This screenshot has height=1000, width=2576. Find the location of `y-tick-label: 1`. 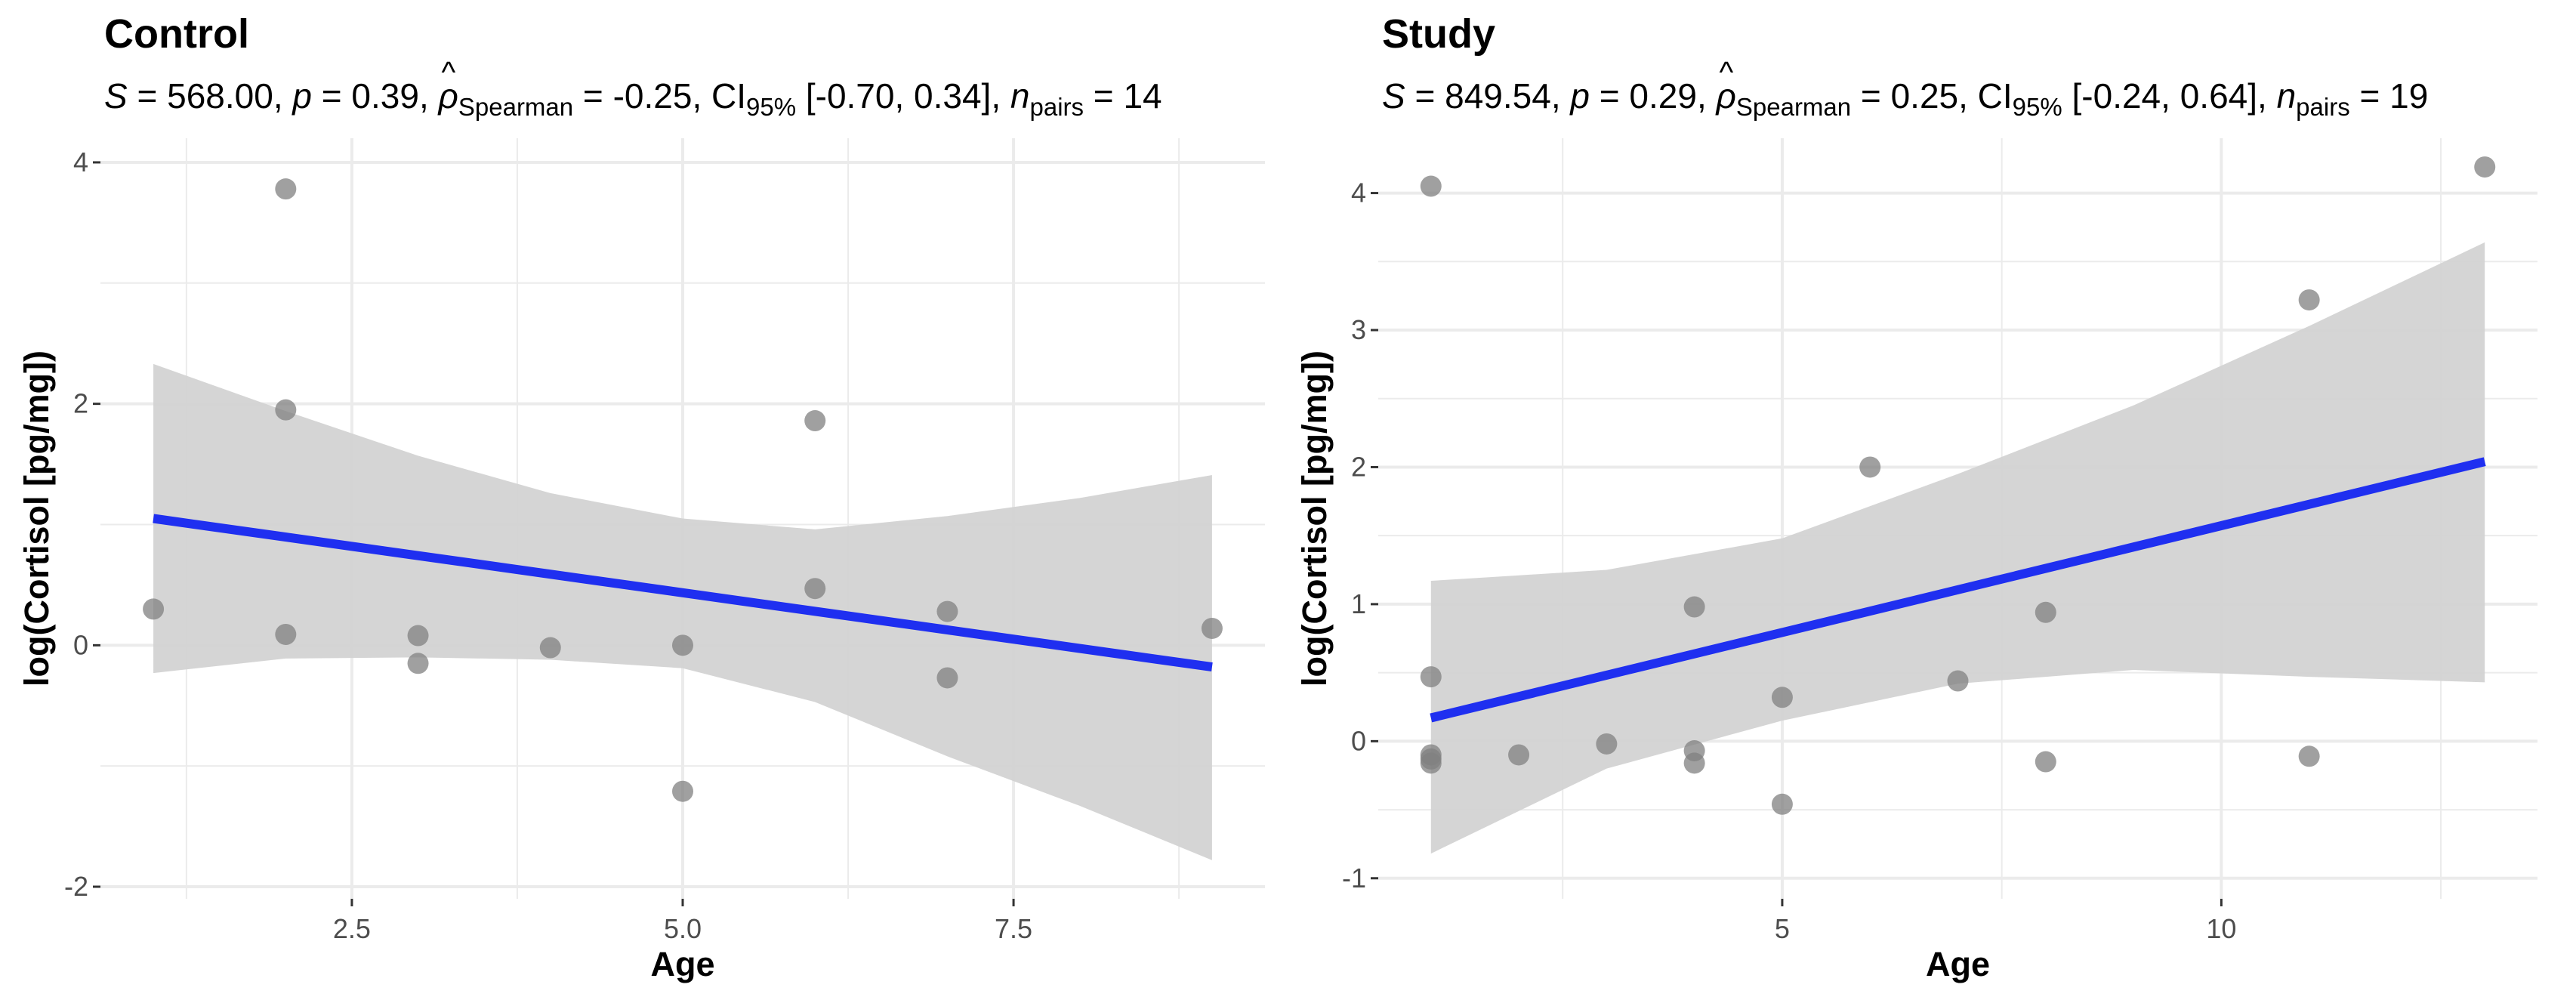

y-tick-label: 1 is located at coordinates (1358, 603).